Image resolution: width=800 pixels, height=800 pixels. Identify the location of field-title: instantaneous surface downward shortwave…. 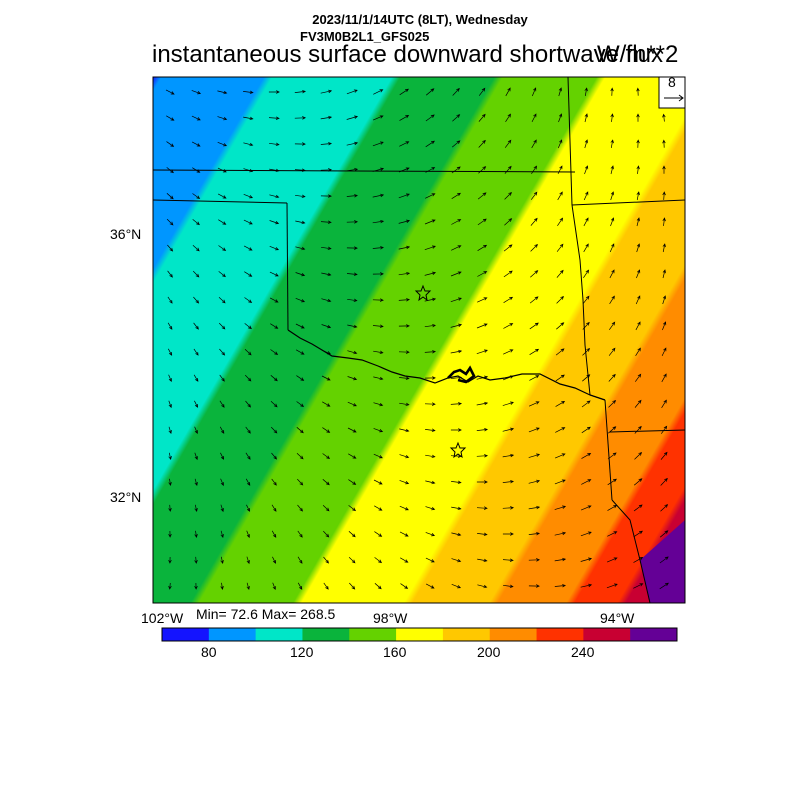
(407, 54).